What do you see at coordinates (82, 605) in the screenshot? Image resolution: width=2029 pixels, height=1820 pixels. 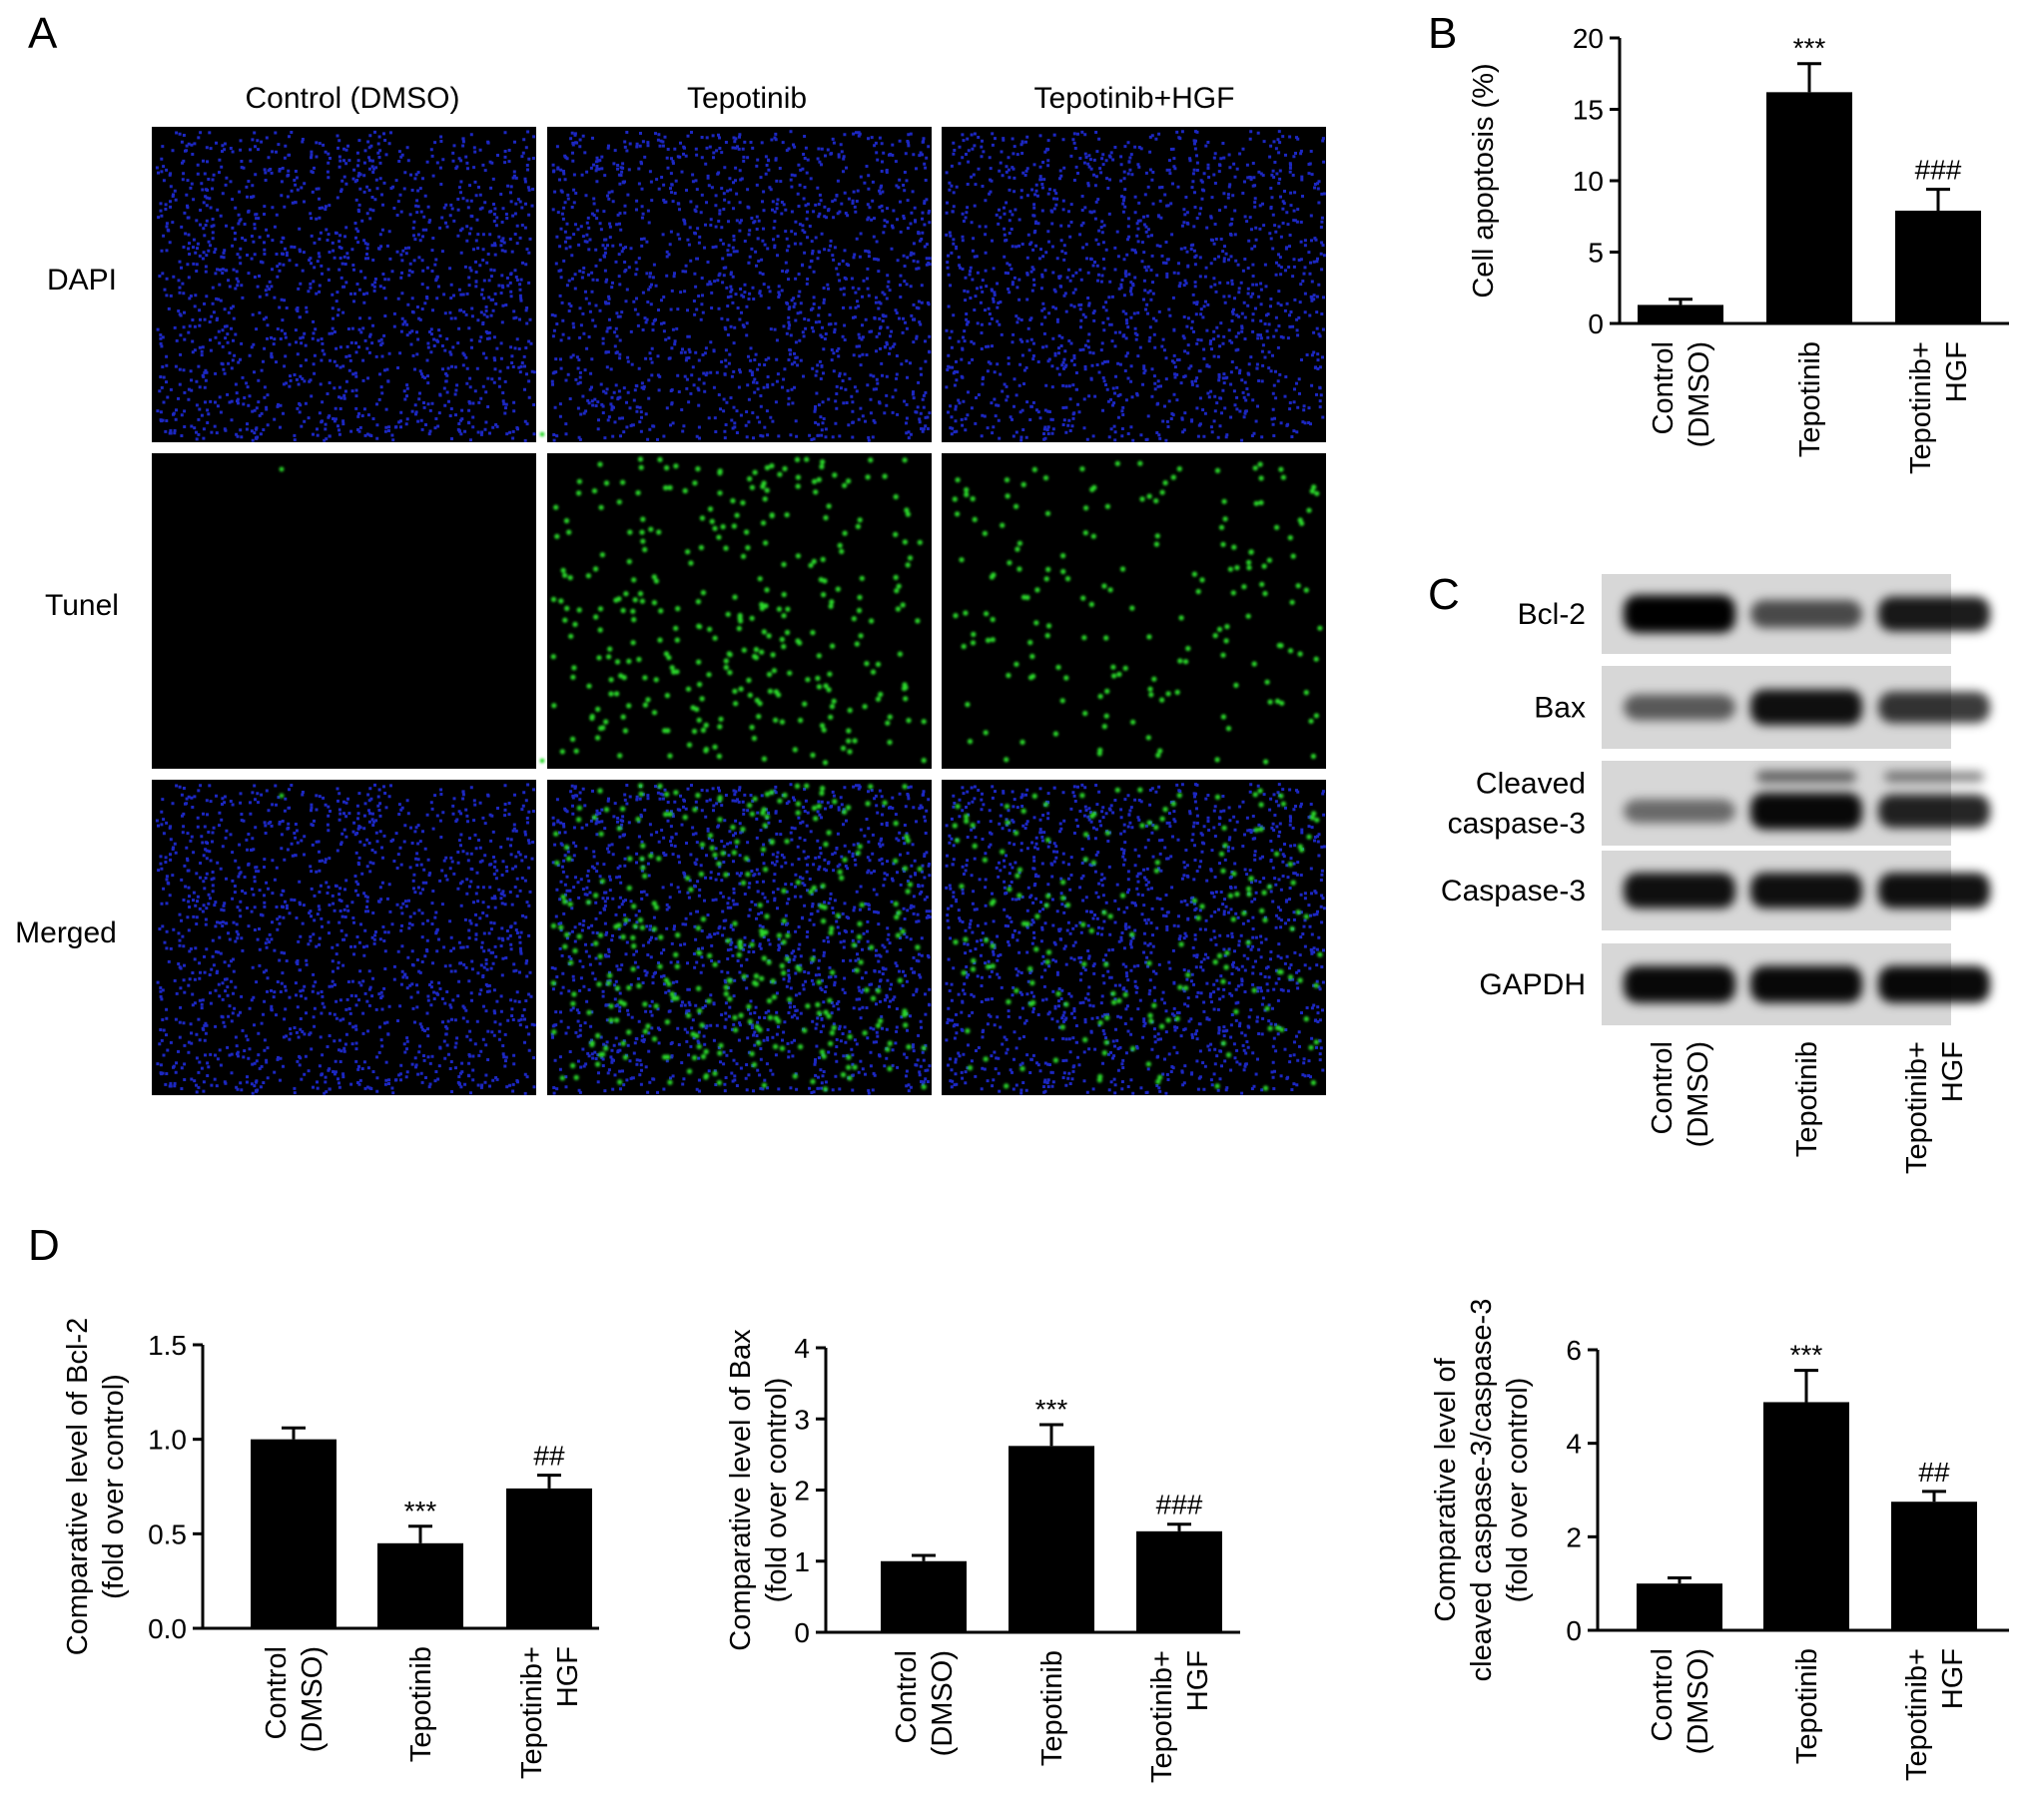 I see `row-label-tunel: Tunel` at bounding box center [82, 605].